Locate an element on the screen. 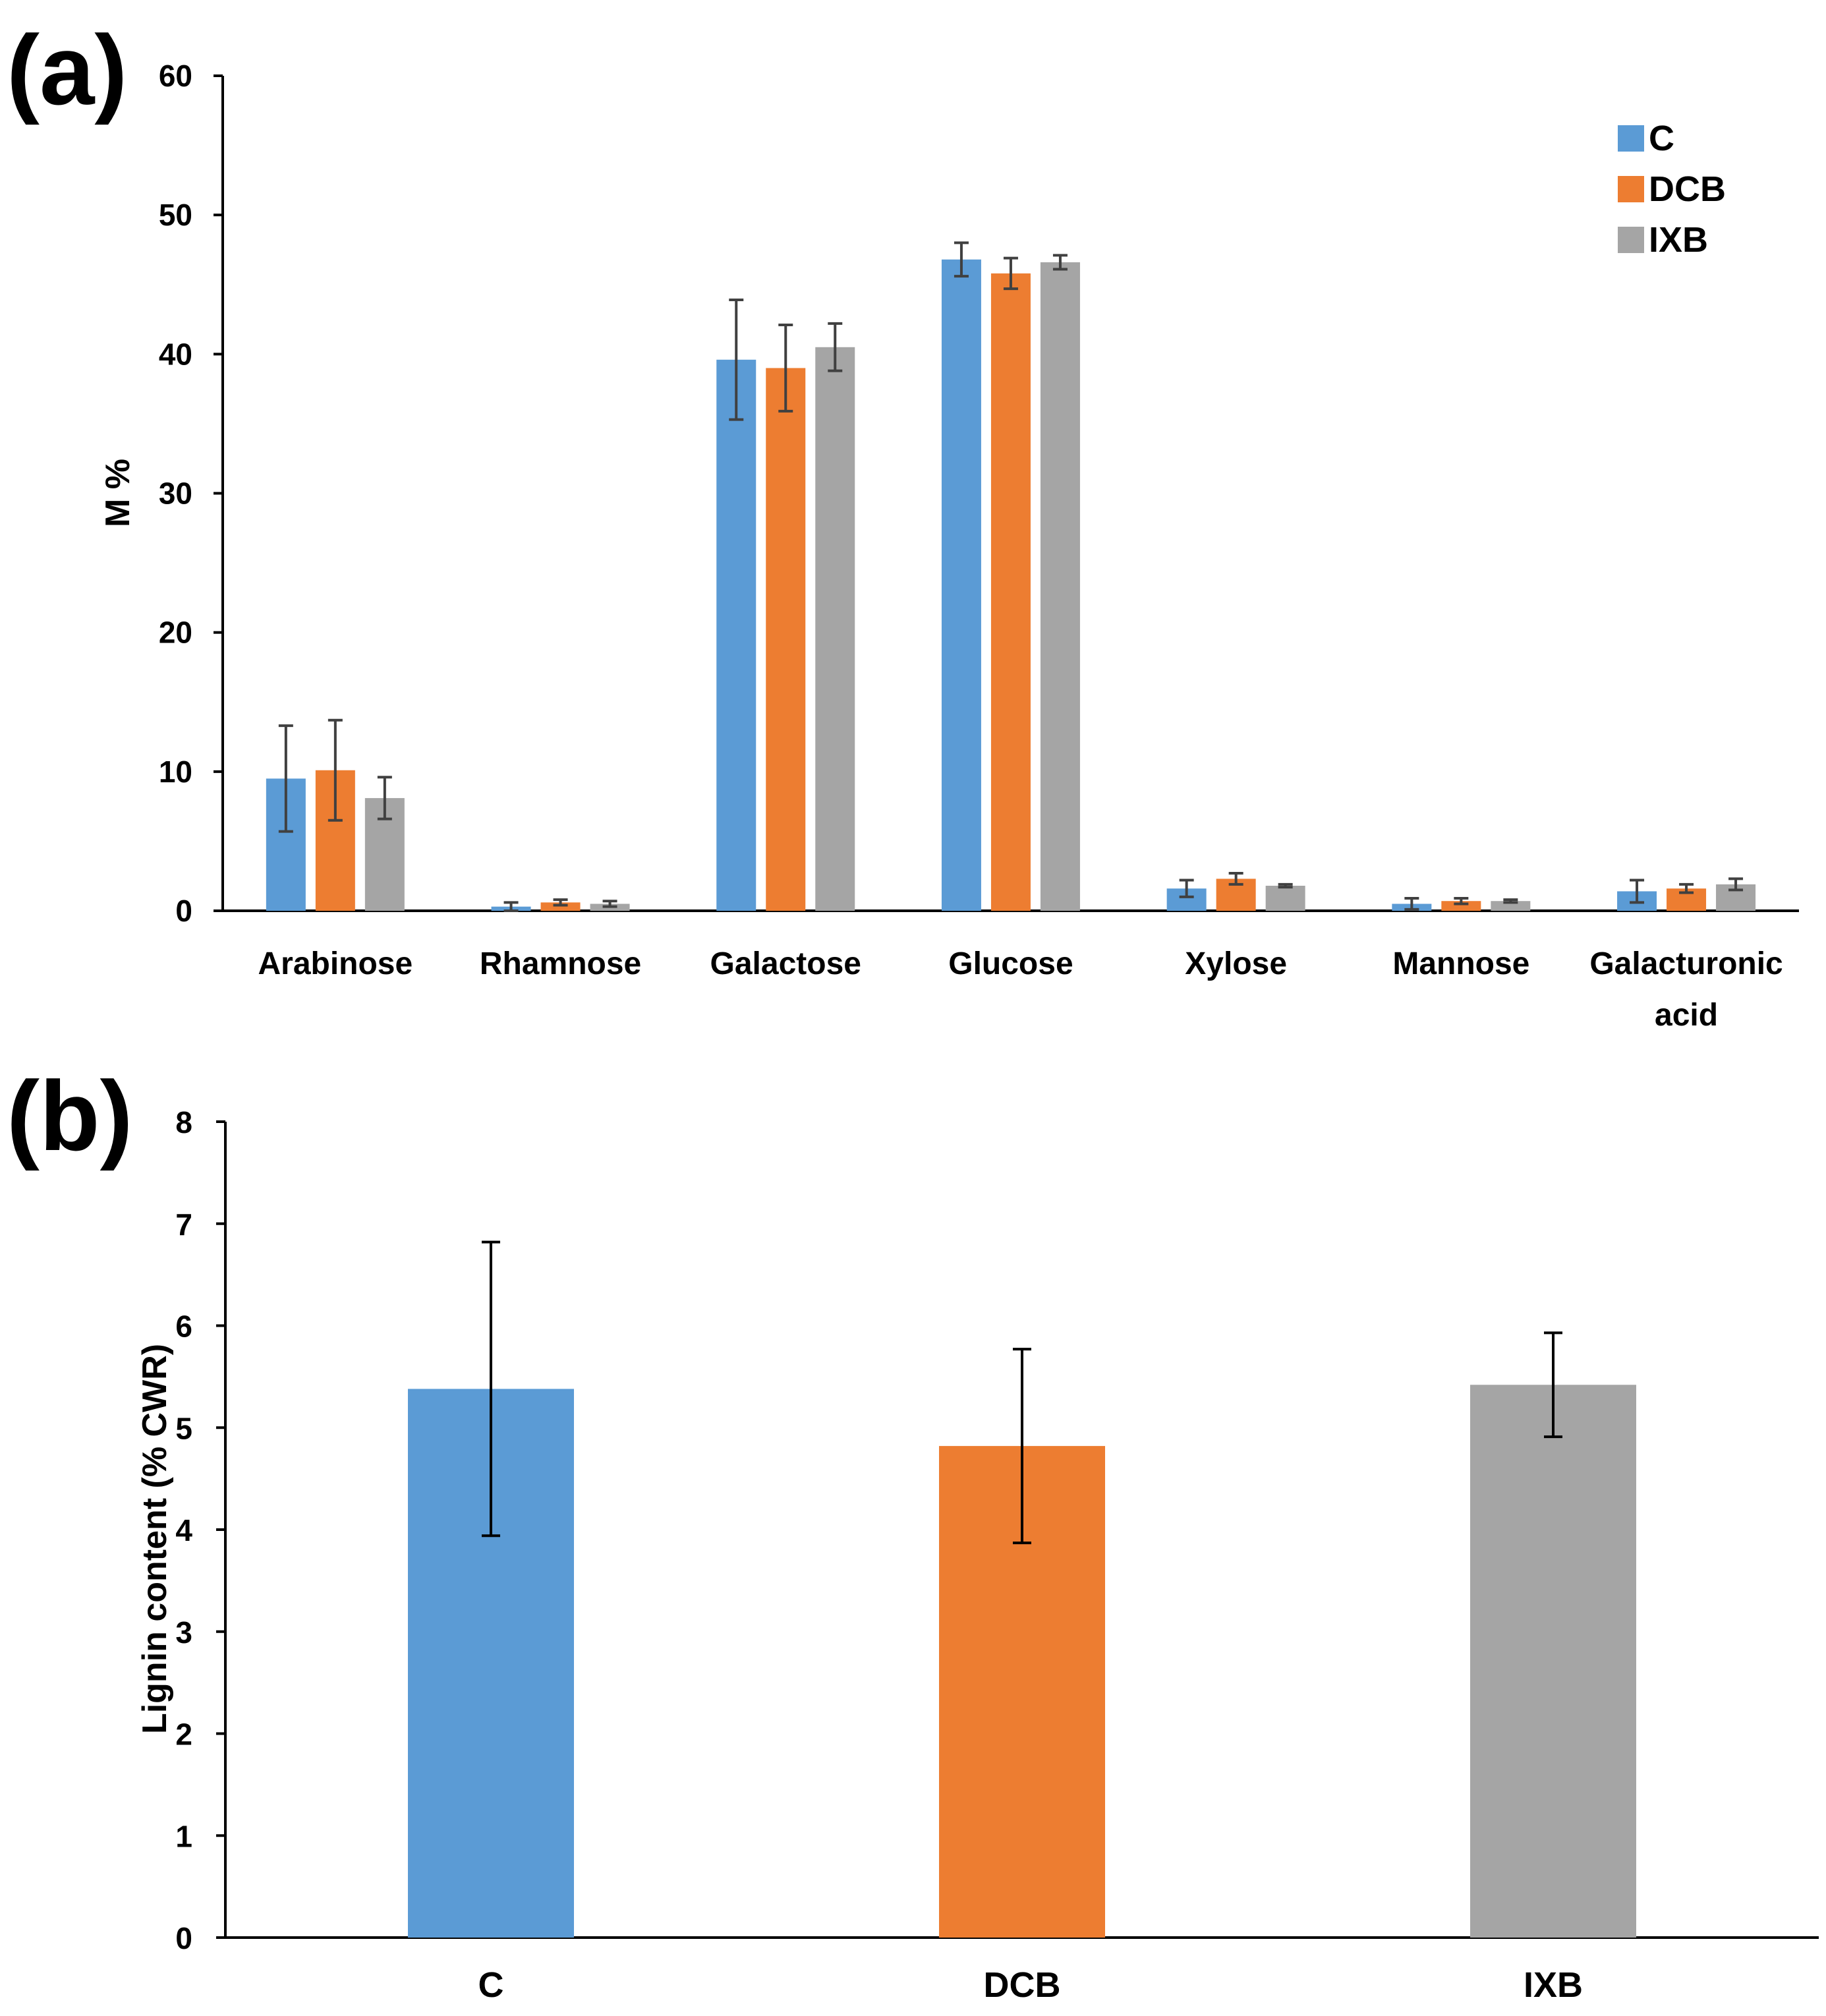 Image resolution: width=1826 pixels, height=2016 pixels. legend-swatch-c is located at coordinates (1631, 138).